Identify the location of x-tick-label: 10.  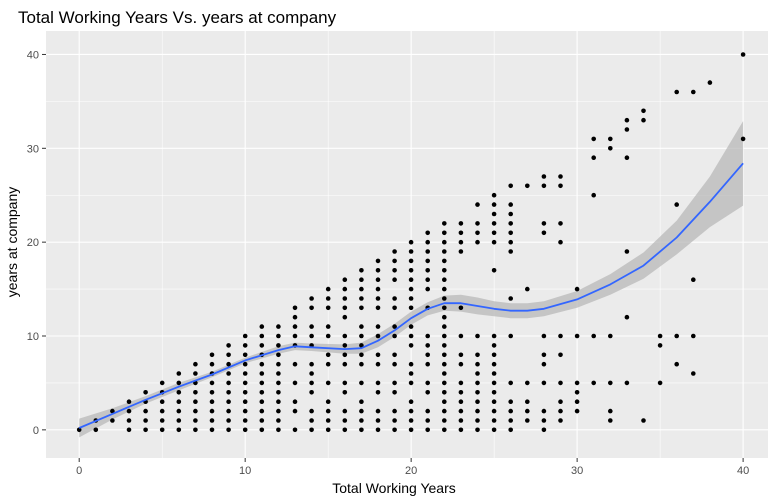
(245, 471).